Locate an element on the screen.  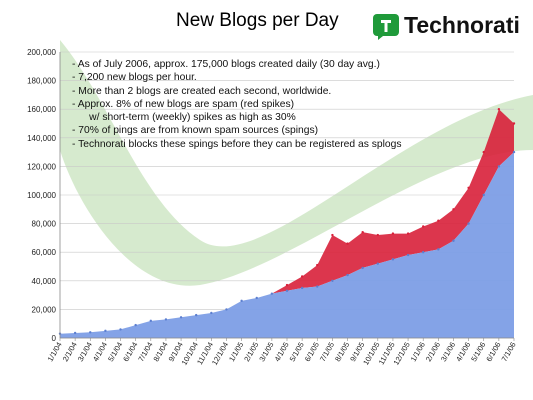
technorati-logo: Technorati is located at coordinates (450, 28).